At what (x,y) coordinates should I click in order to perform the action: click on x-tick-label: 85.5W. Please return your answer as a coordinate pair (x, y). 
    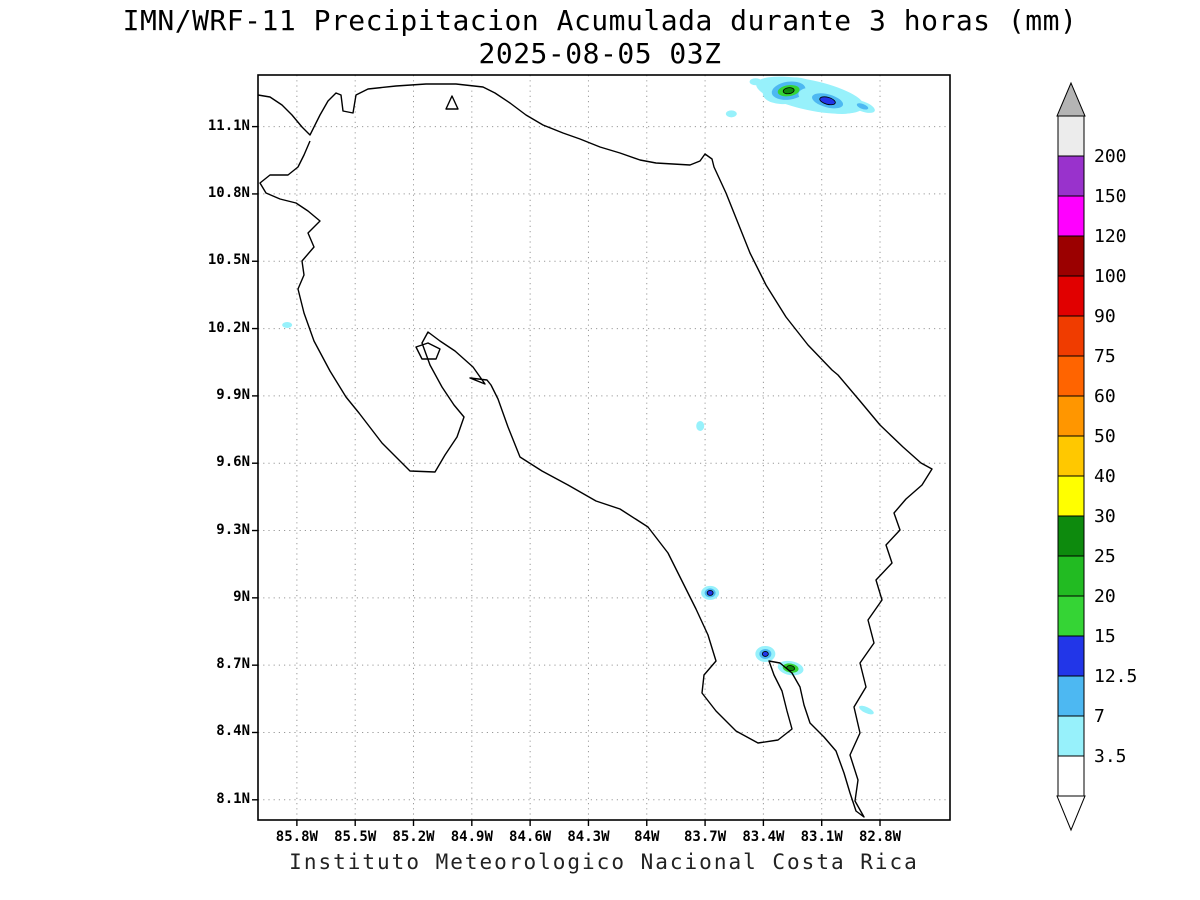
    Looking at the image, I should click on (355, 837).